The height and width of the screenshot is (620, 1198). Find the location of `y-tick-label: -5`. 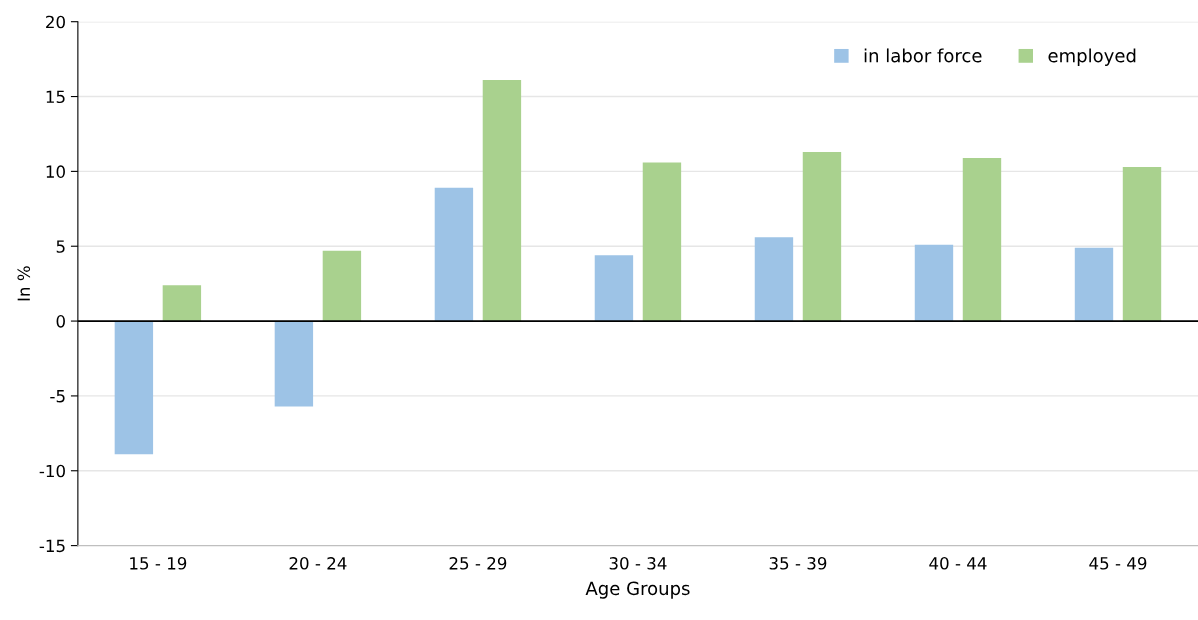

y-tick-label: -5 is located at coordinates (57, 396).